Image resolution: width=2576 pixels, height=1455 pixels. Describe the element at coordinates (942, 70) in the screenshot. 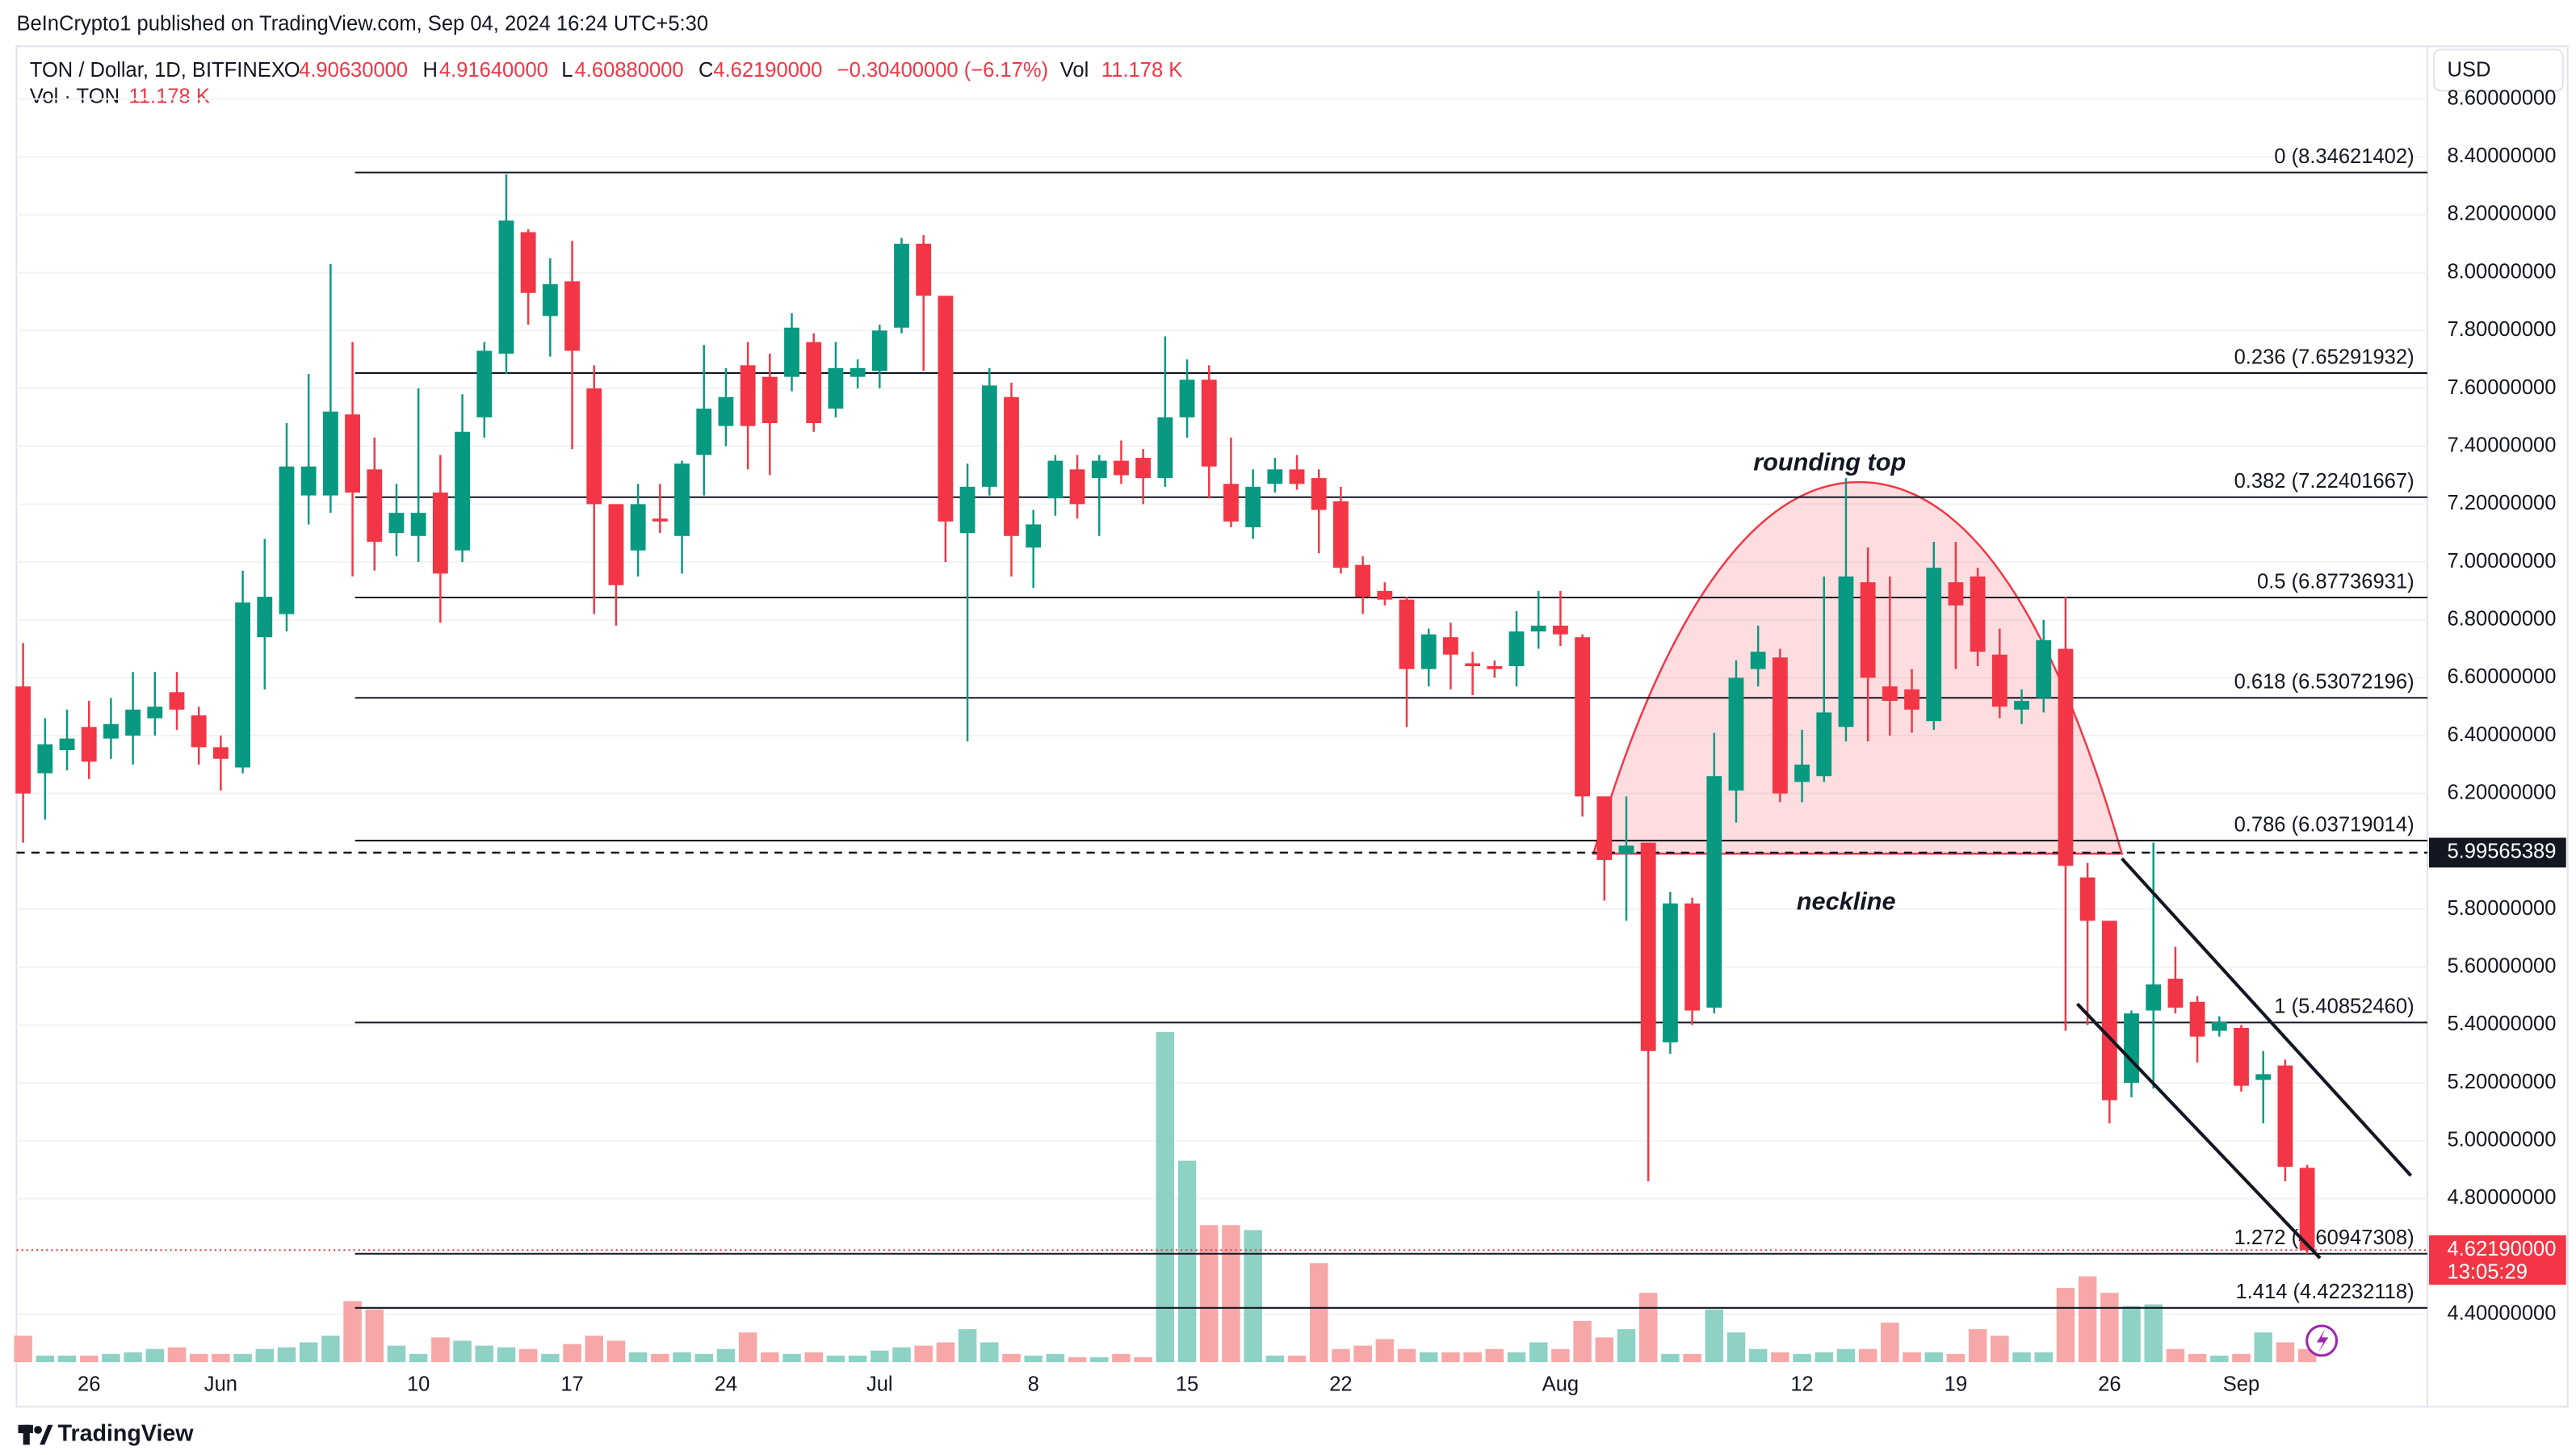

I see `change-value: −0.30400000 (−6.17%)` at that location.